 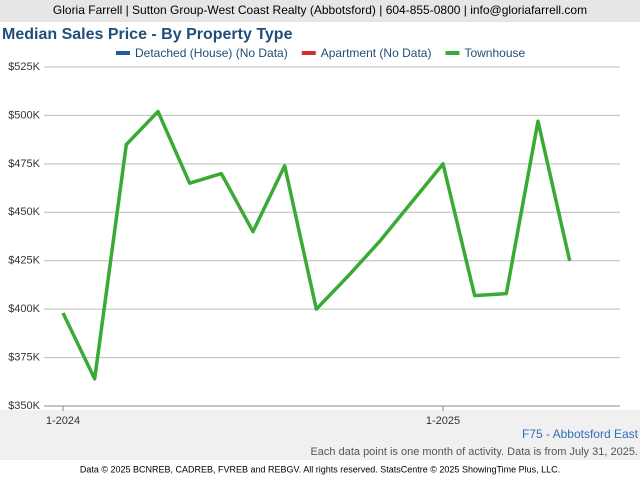 I want to click on y-tick-label: $450K, so click(x=24, y=212).